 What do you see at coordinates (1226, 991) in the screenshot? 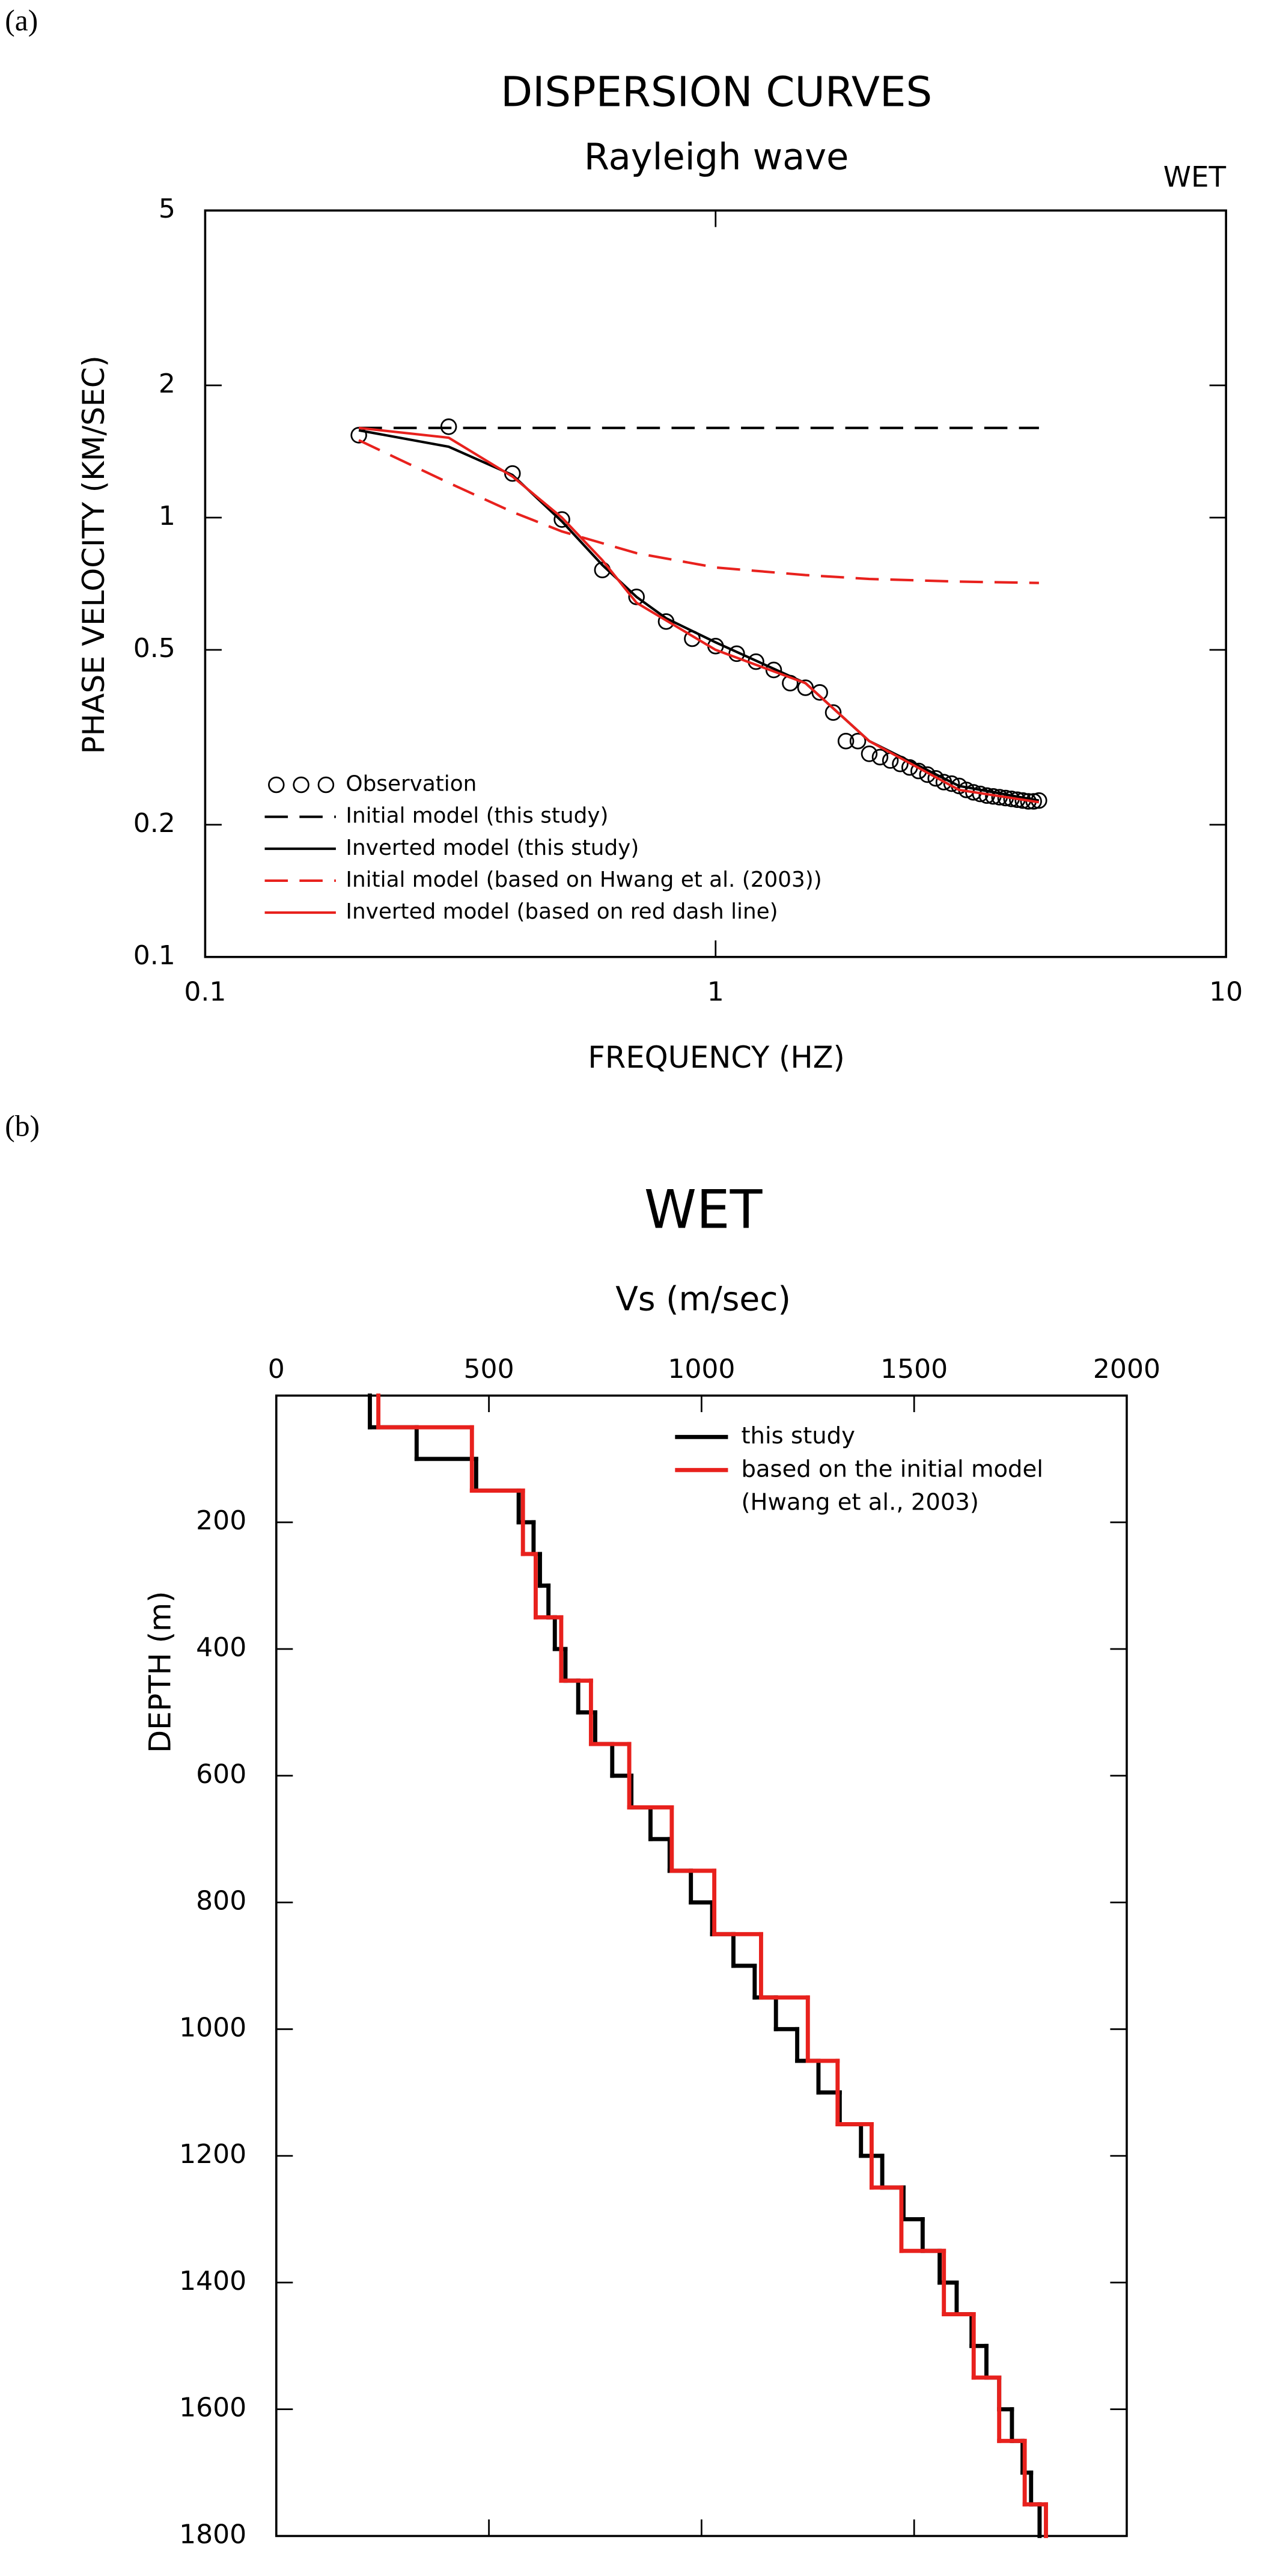
I see `x-tick-label: 10` at bounding box center [1226, 991].